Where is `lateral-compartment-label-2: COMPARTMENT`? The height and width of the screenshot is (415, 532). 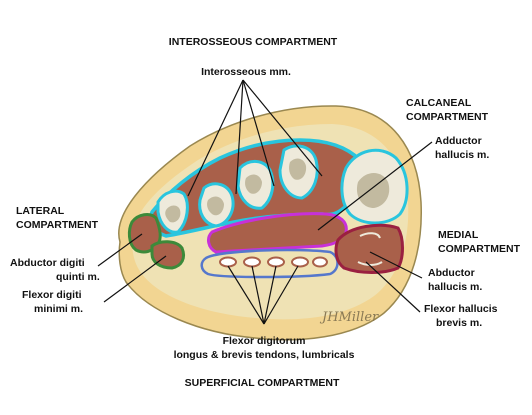 lateral-compartment-label-2: COMPARTMENT is located at coordinates (57, 225).